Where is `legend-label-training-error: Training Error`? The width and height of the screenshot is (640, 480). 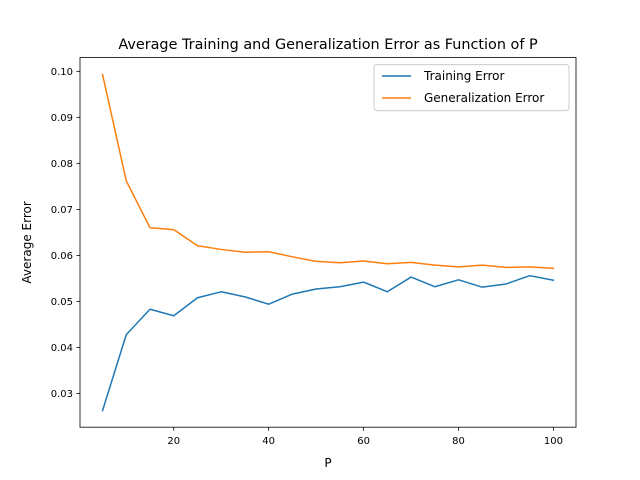
legend-label-training-error: Training Error is located at coordinates (463, 76).